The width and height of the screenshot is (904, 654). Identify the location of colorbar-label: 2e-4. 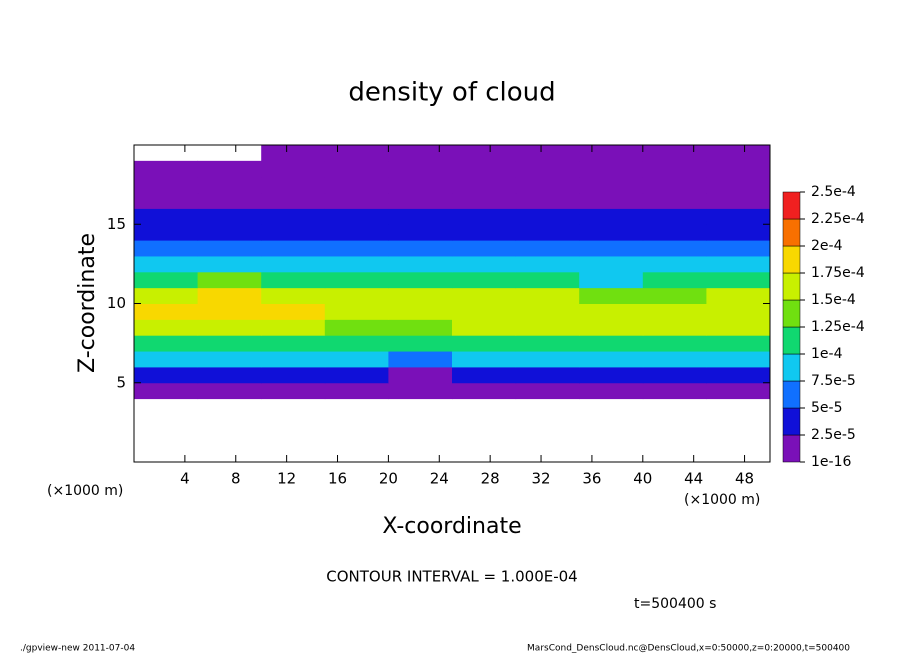
(827, 246).